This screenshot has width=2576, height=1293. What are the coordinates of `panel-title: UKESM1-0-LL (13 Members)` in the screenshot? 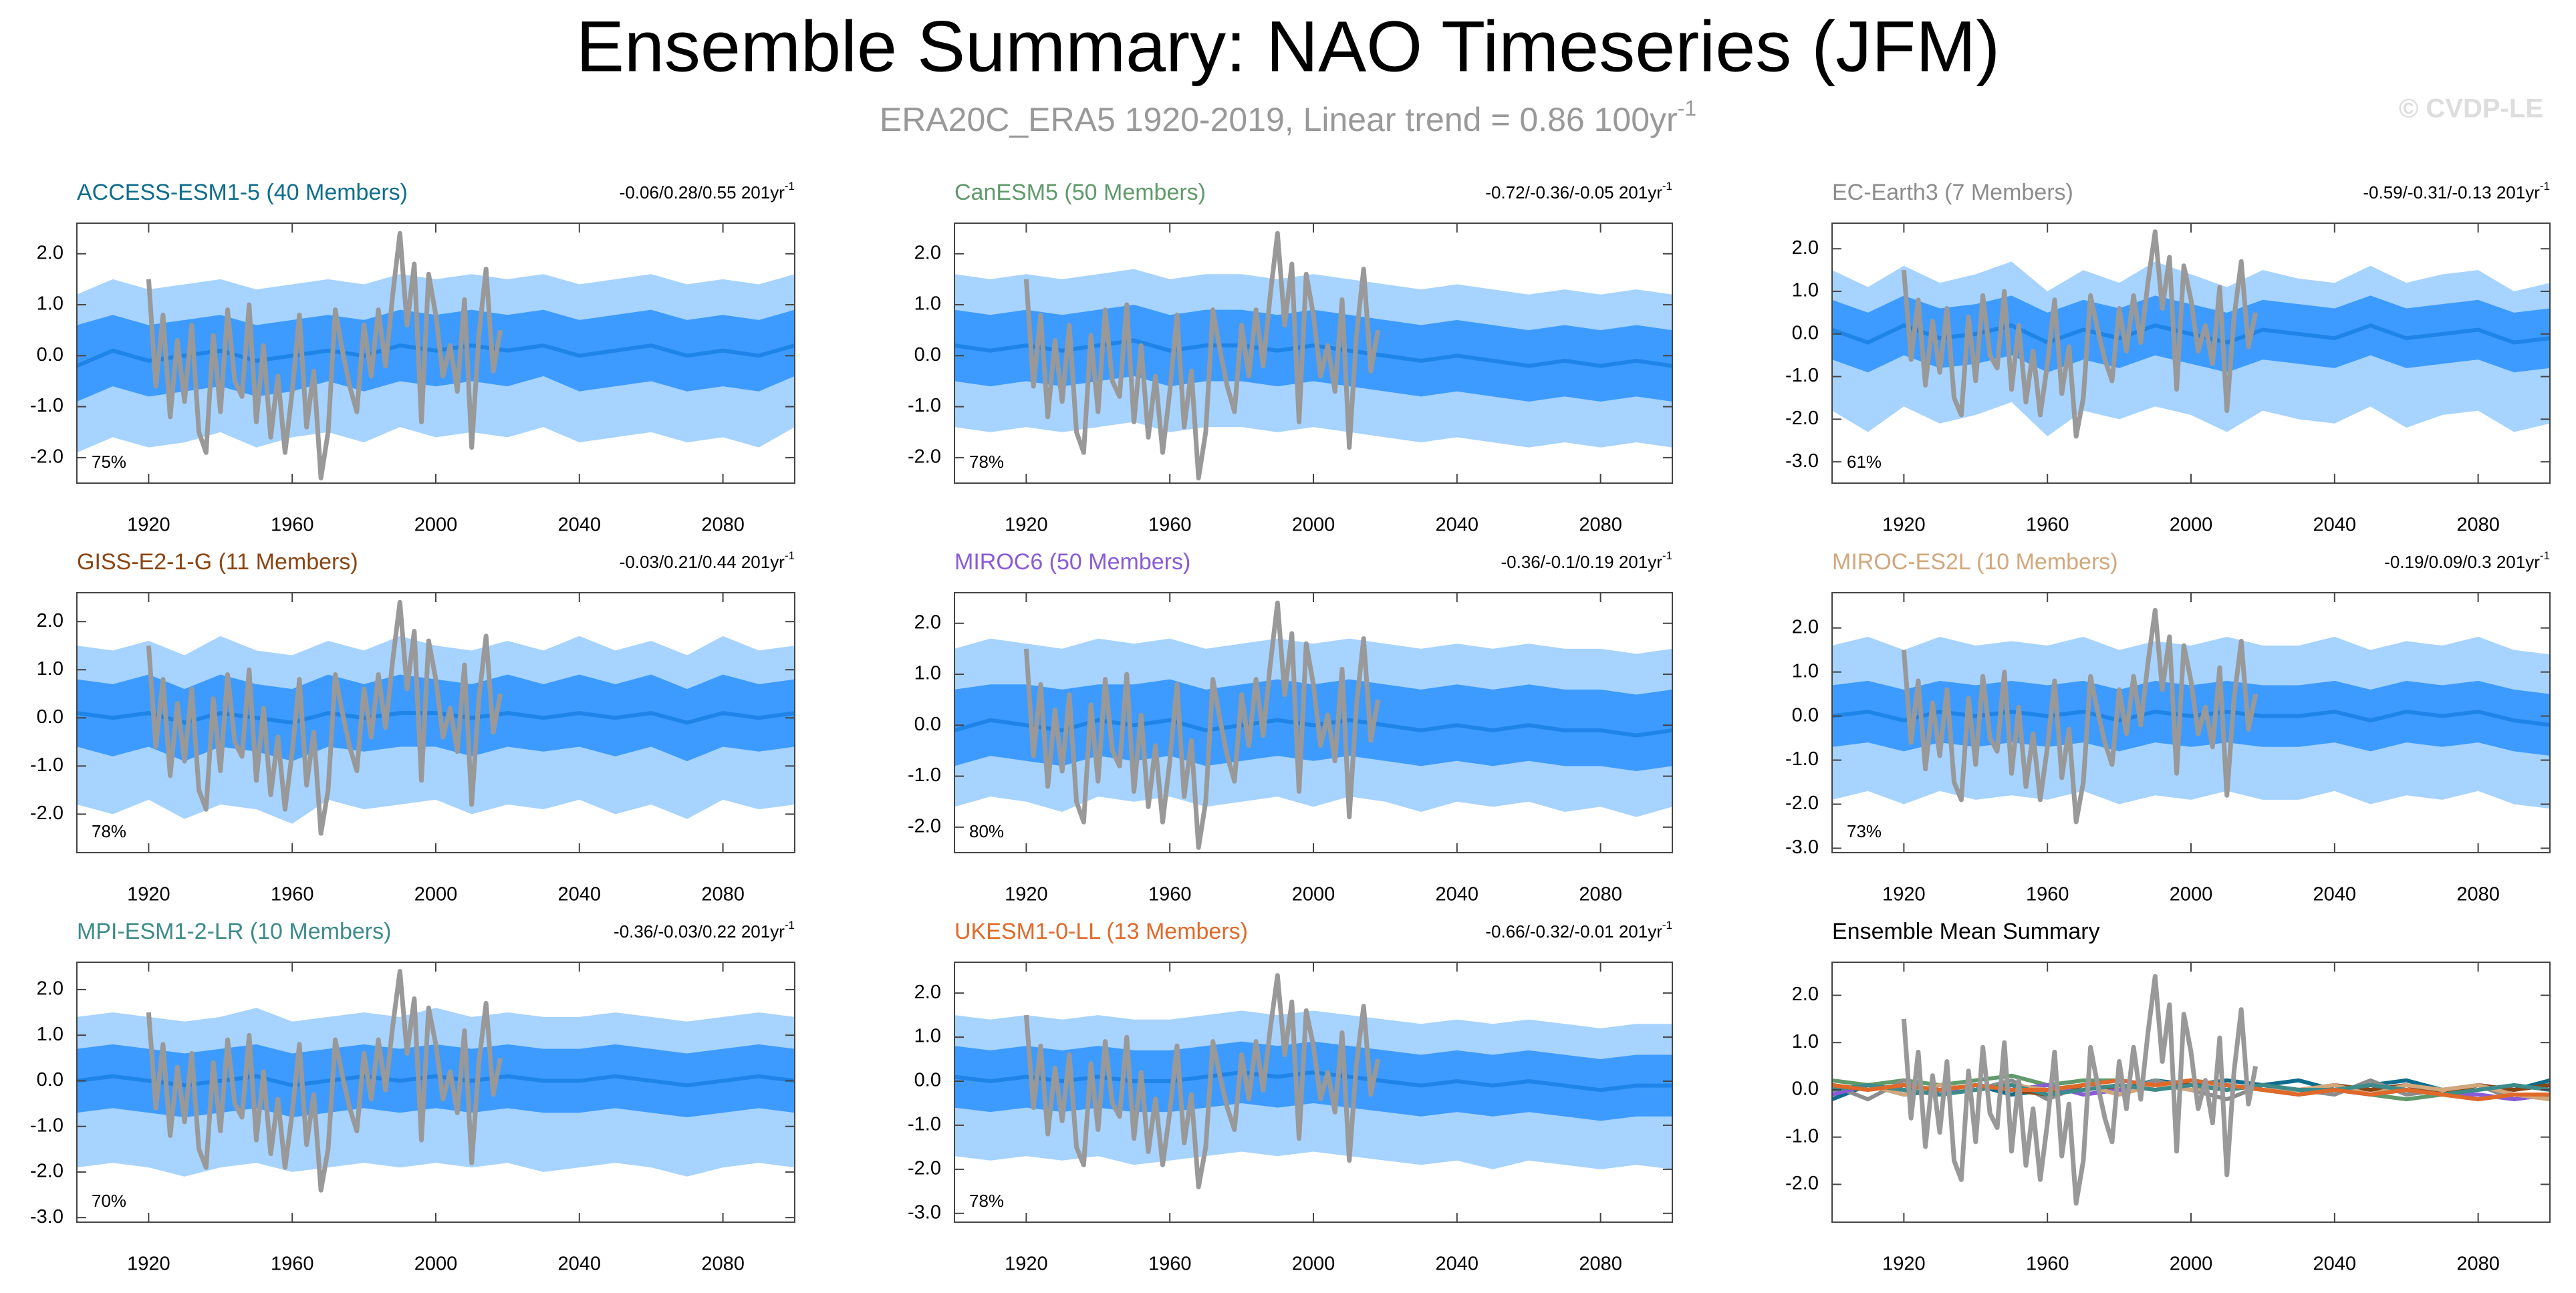 It's located at (1101, 932).